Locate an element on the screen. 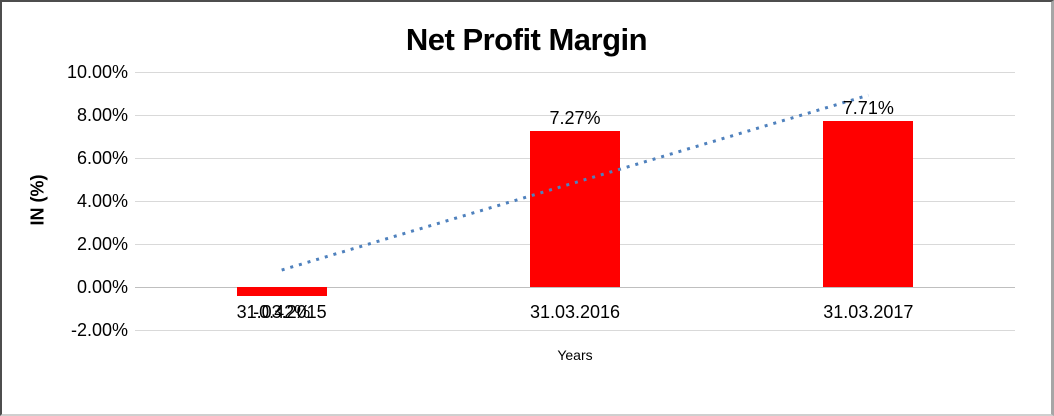 The image size is (1054, 416). data-label: -0.42% is located at coordinates (282, 312).